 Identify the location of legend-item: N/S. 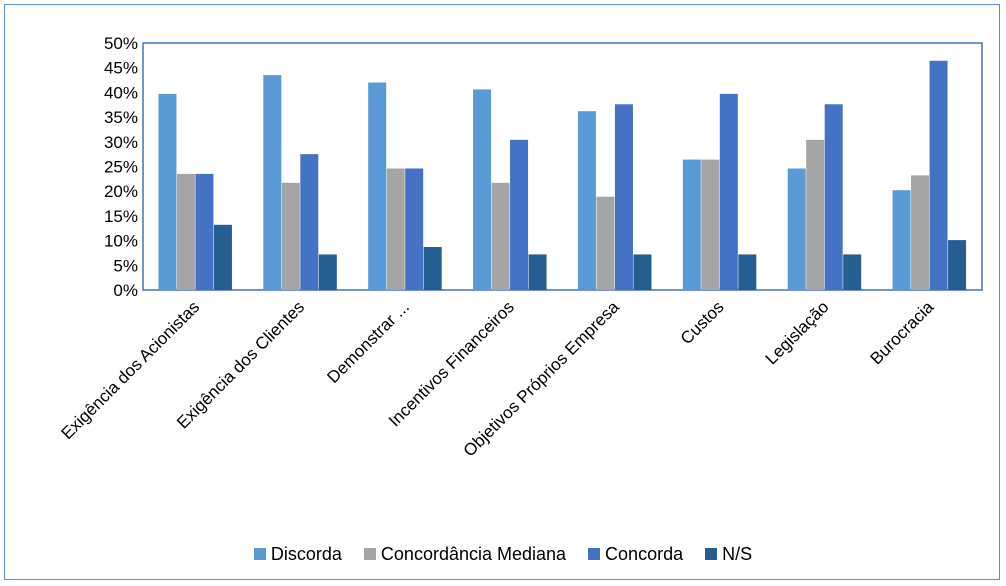
(728, 554).